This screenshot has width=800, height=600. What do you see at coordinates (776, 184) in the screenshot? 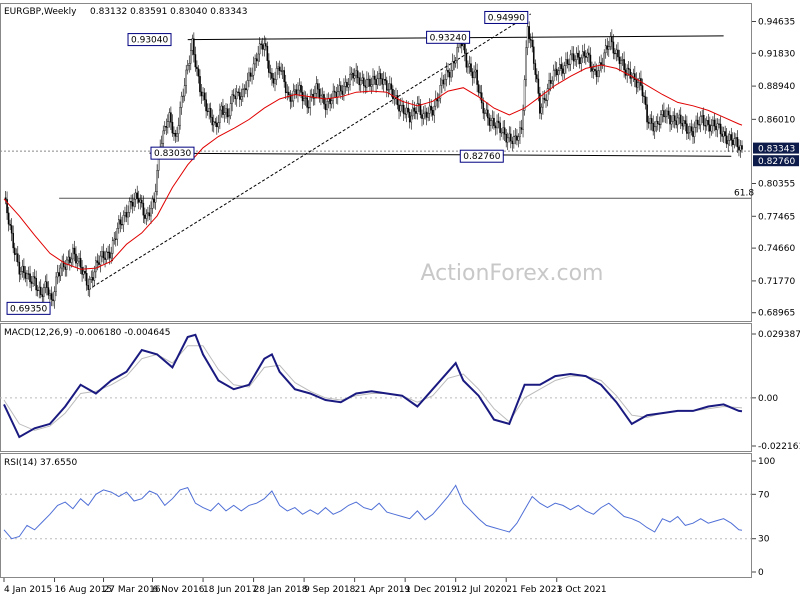
I see `price-tick-label: 0.80355` at bounding box center [776, 184].